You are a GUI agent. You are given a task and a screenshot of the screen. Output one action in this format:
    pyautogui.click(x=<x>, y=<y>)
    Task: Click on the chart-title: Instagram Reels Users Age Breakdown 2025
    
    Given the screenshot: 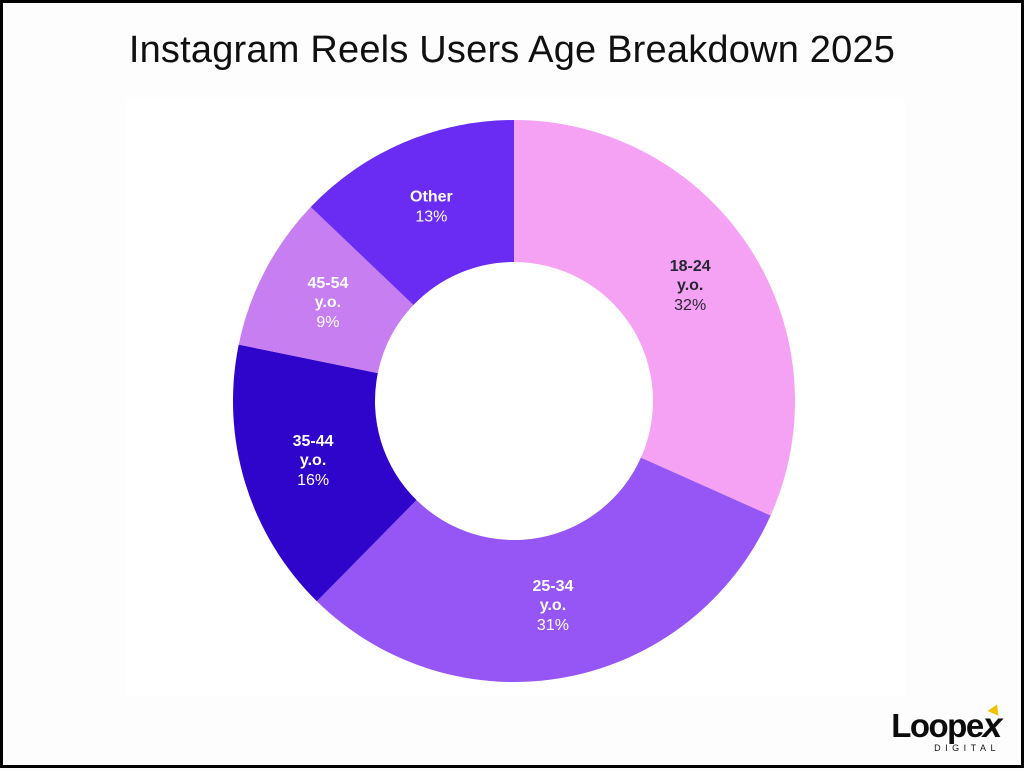 What is the action you would take?
    pyautogui.click(x=512, y=50)
    